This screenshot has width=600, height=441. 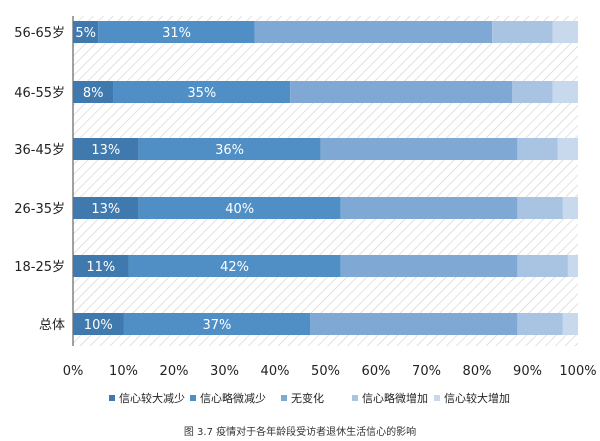 What do you see at coordinates (52, 325) in the screenshot?
I see `category-label: 总体` at bounding box center [52, 325].